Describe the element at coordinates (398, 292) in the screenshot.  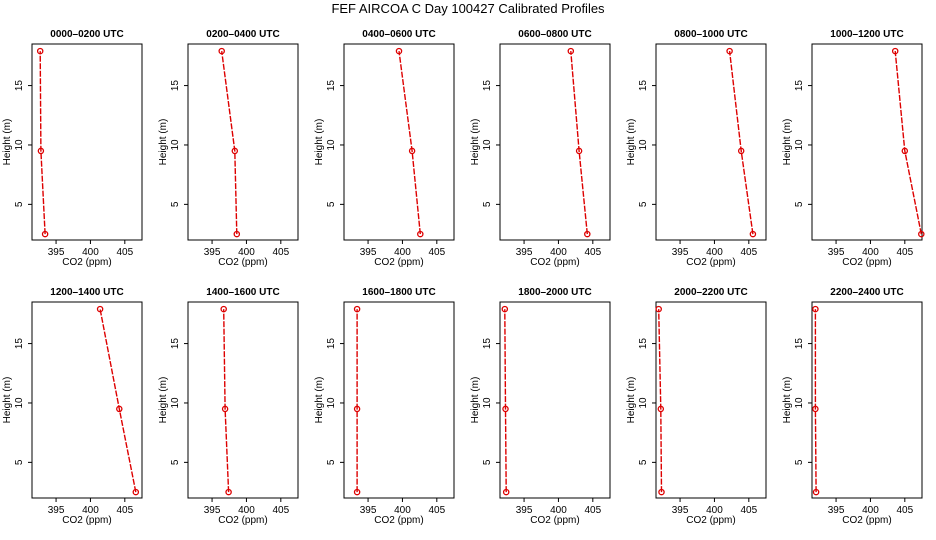
I see `panel-title: 1600–1800 UTC` at that location.